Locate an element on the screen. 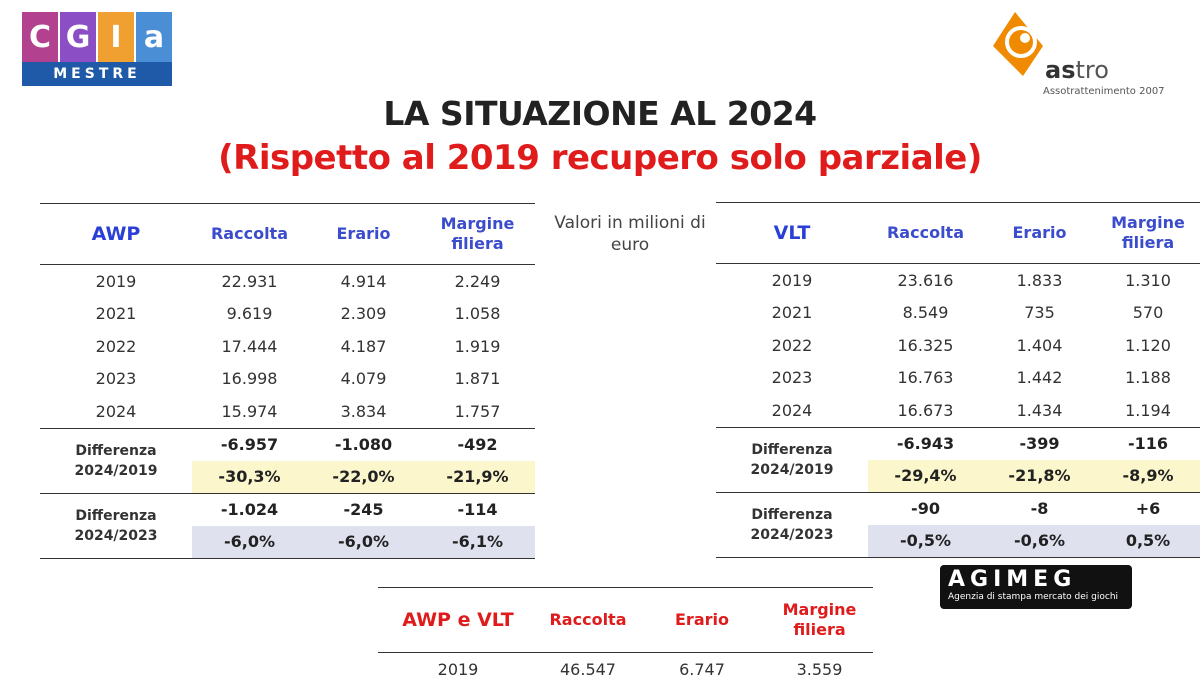  value-cell: 1.442 is located at coordinates (1039, 378).